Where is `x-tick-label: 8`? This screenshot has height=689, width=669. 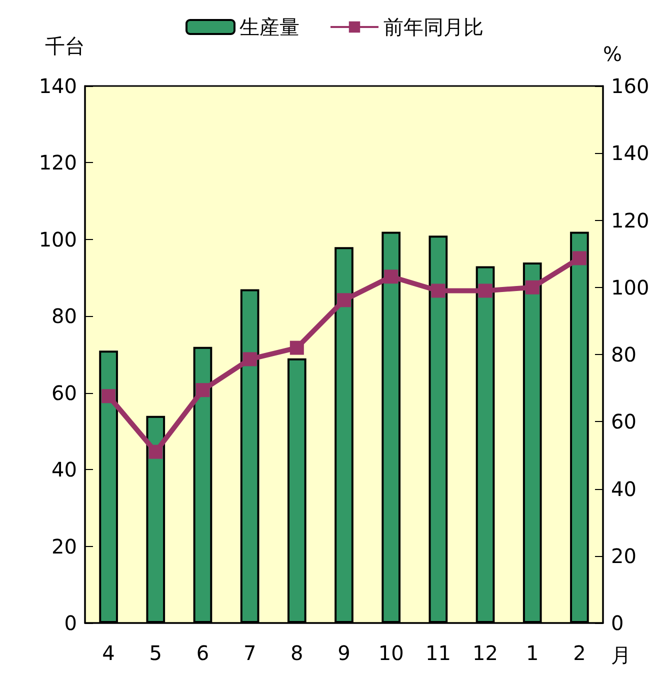
x-tick-label: 8 is located at coordinates (297, 653).